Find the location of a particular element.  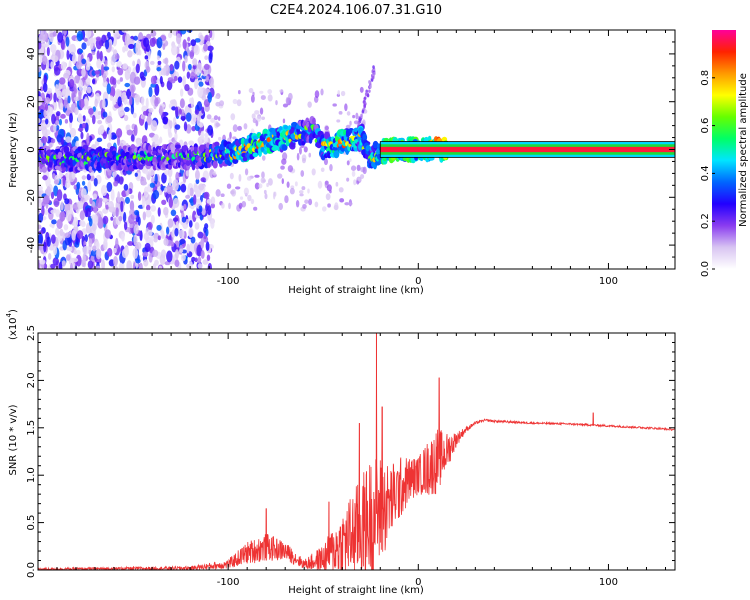

spectrogram-y-tick-label: -40 is located at coordinates (31, 245).